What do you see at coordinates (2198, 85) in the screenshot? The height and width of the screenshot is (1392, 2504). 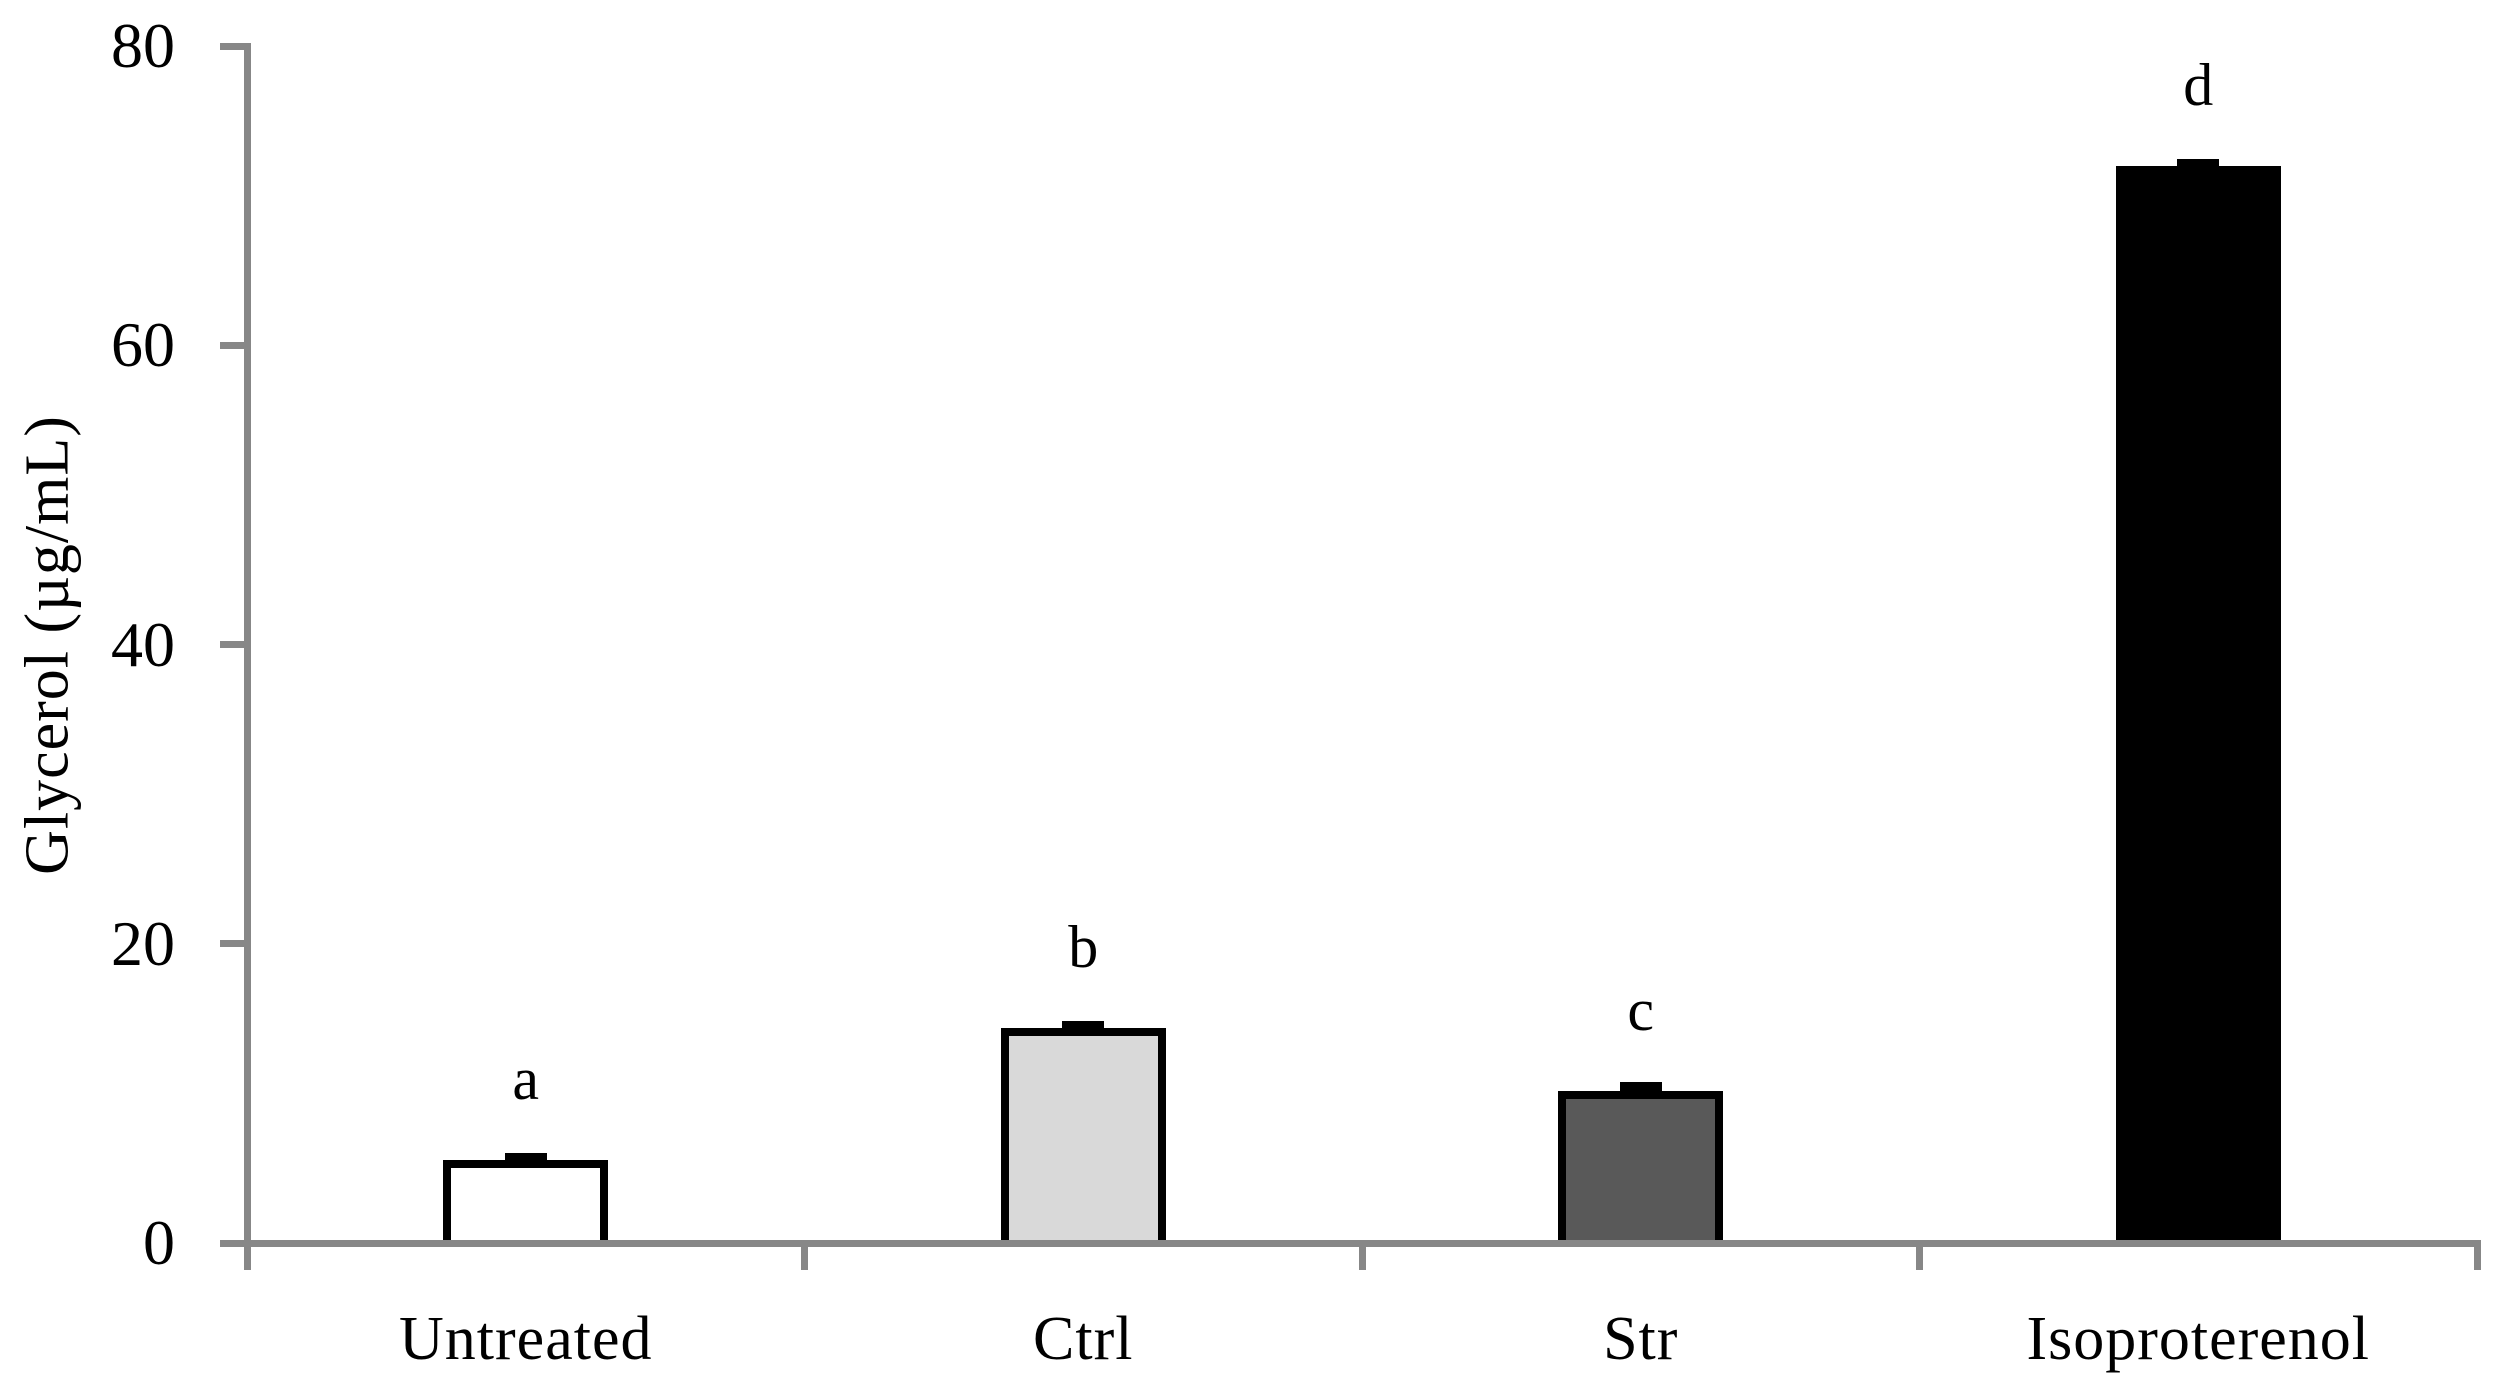 I see `sig-letter-isoproterenol: d` at bounding box center [2198, 85].